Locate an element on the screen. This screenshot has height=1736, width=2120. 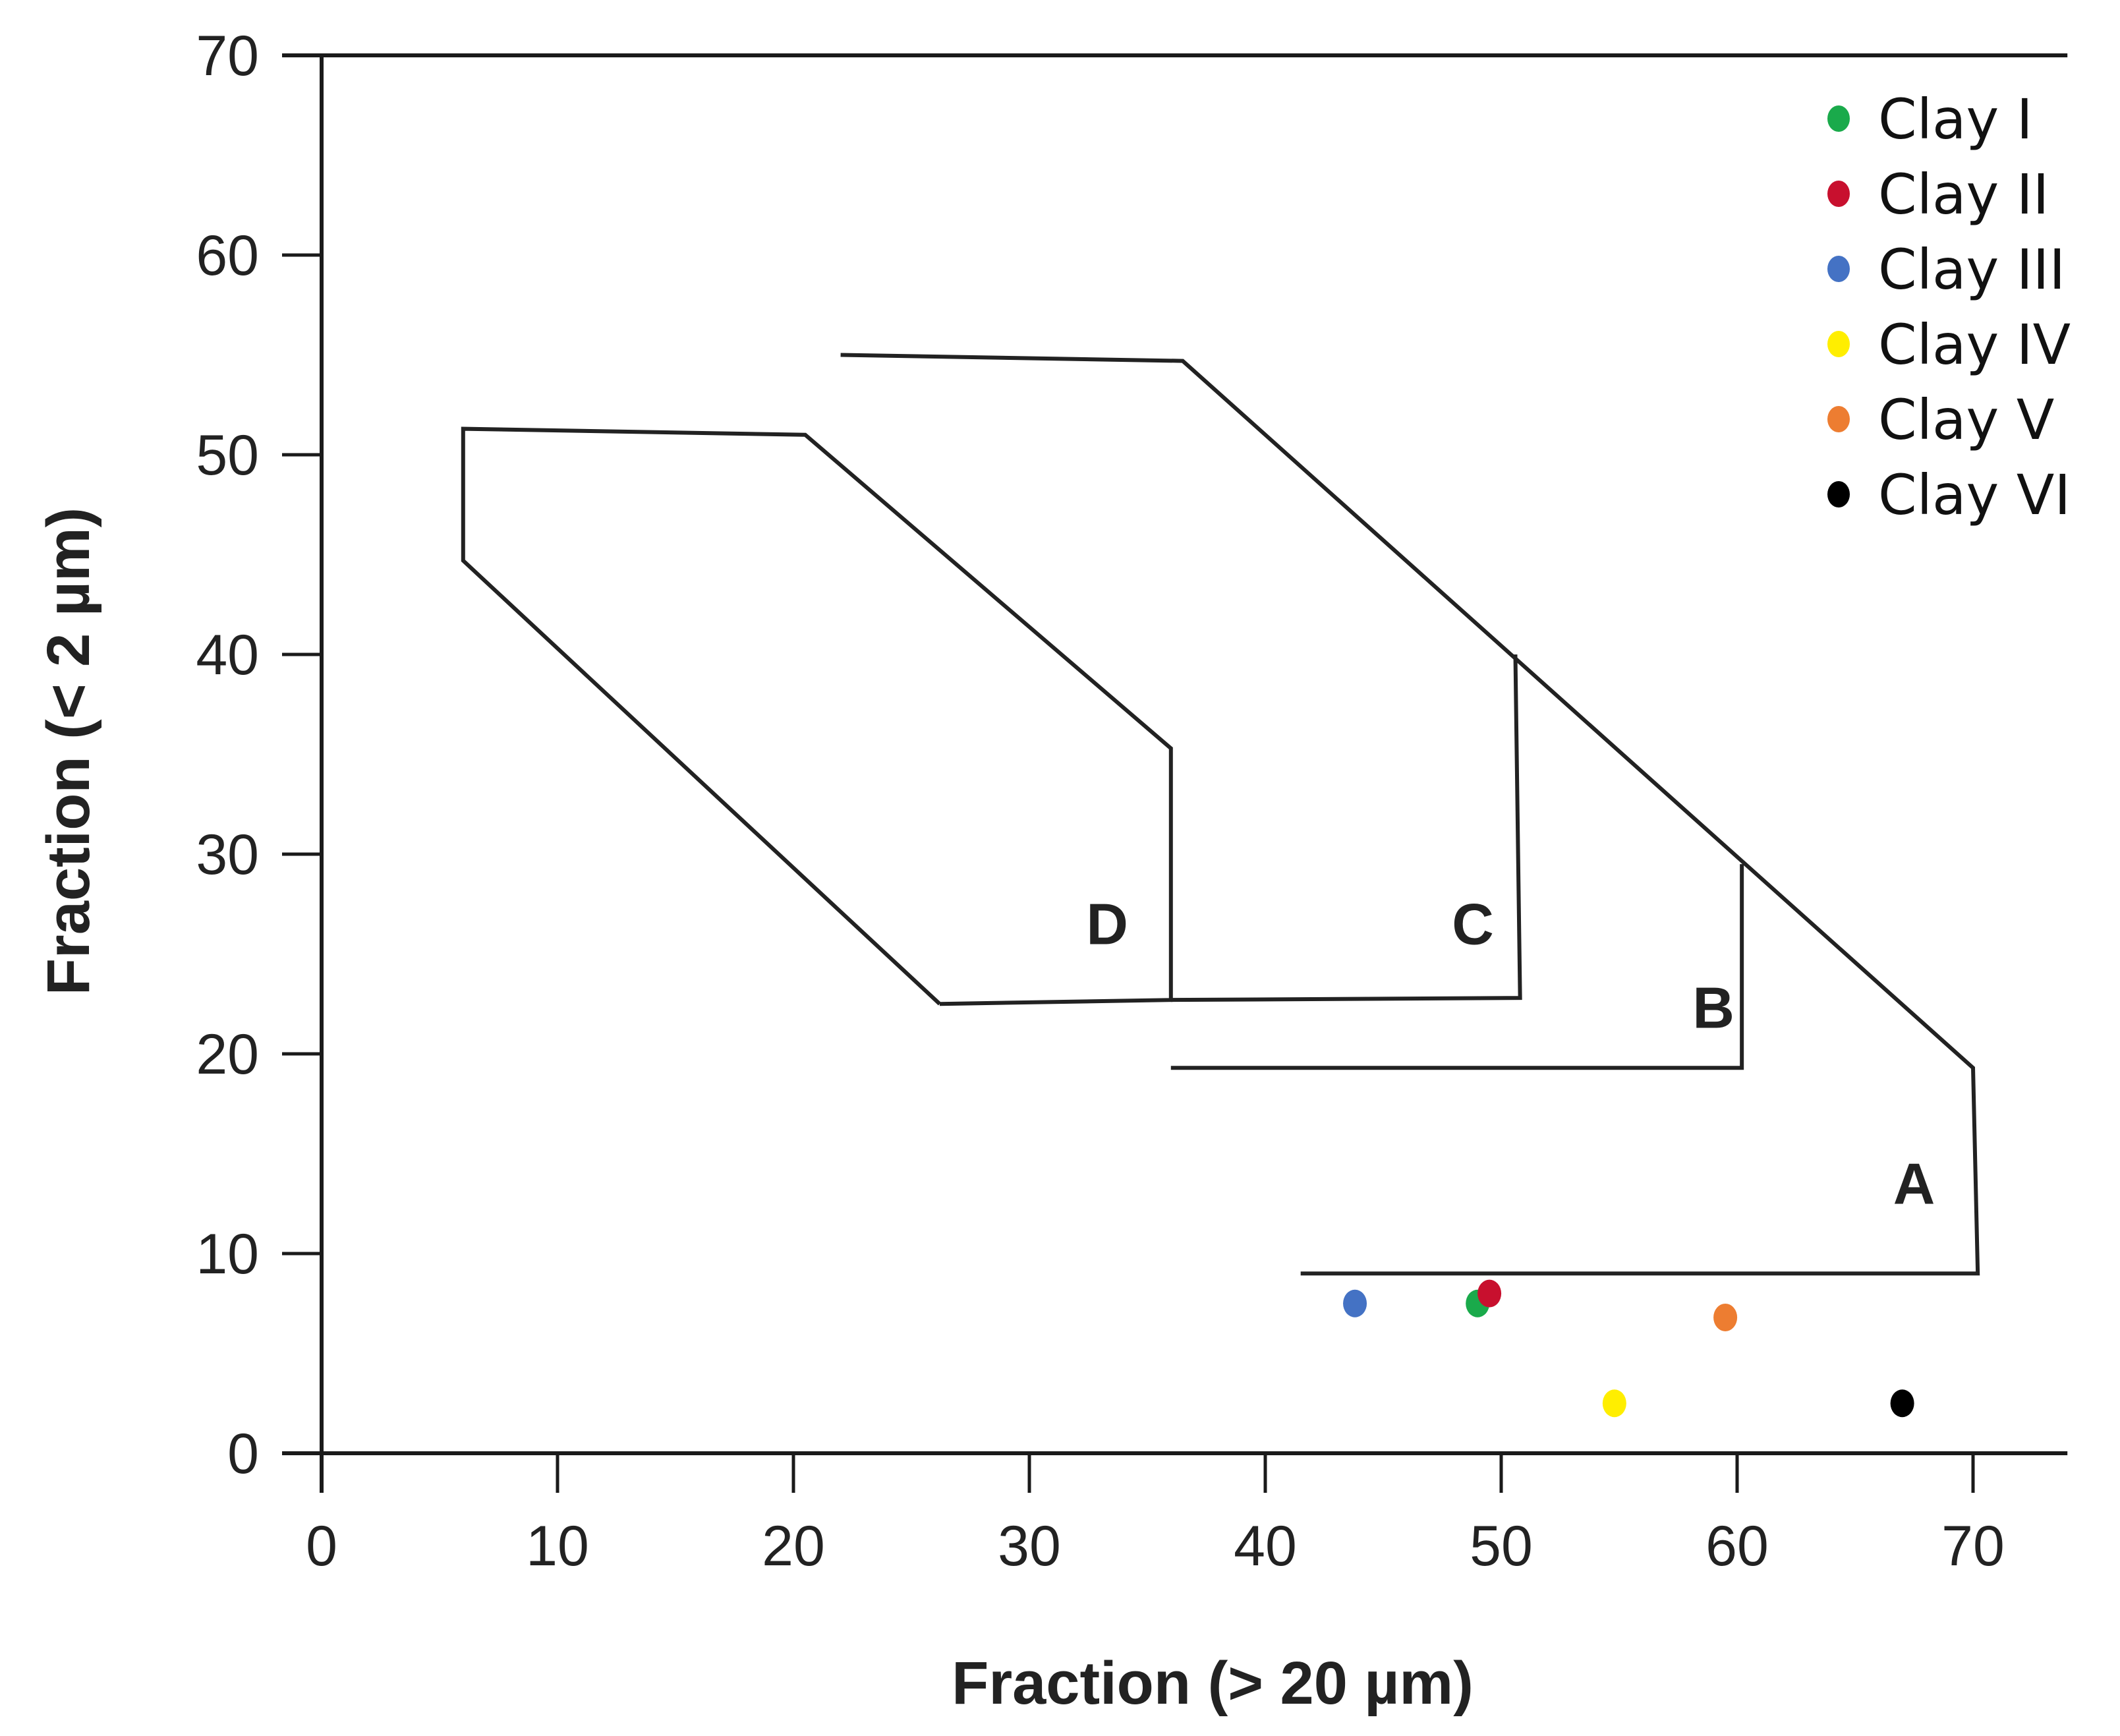
y-tick-label: 60 is located at coordinates (227, 255).